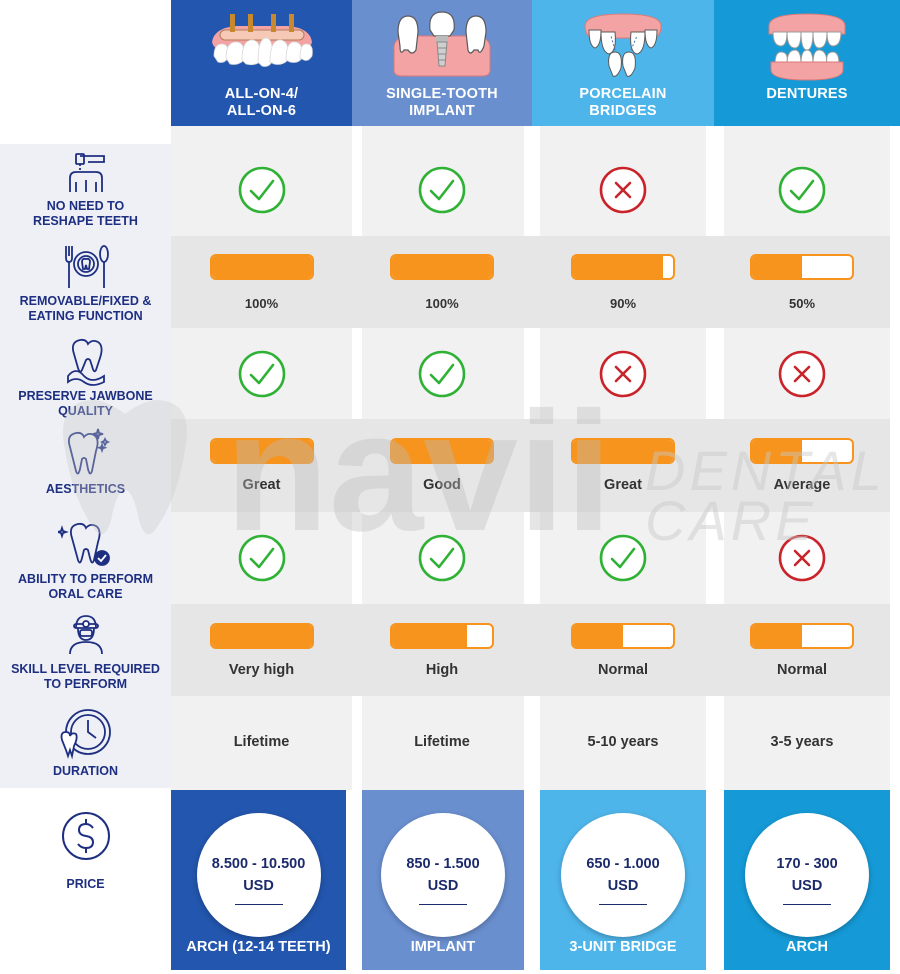  Describe the element at coordinates (623, 875) in the screenshot. I see `price-amount: 650 - 1.000 USD` at that location.